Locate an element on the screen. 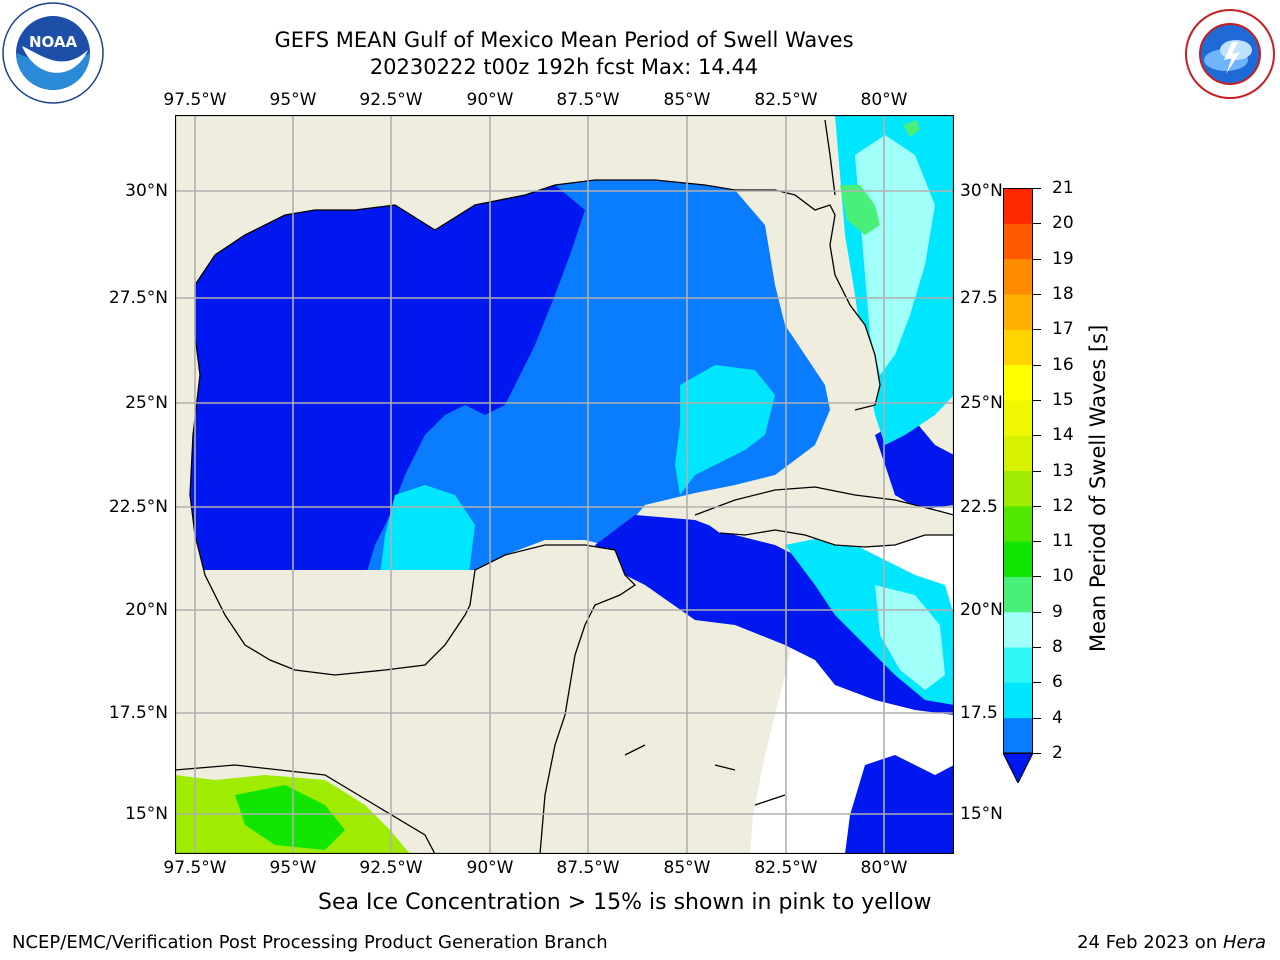 This screenshot has height=960, width=1280. colorbar is located at coordinates (1018, 486).